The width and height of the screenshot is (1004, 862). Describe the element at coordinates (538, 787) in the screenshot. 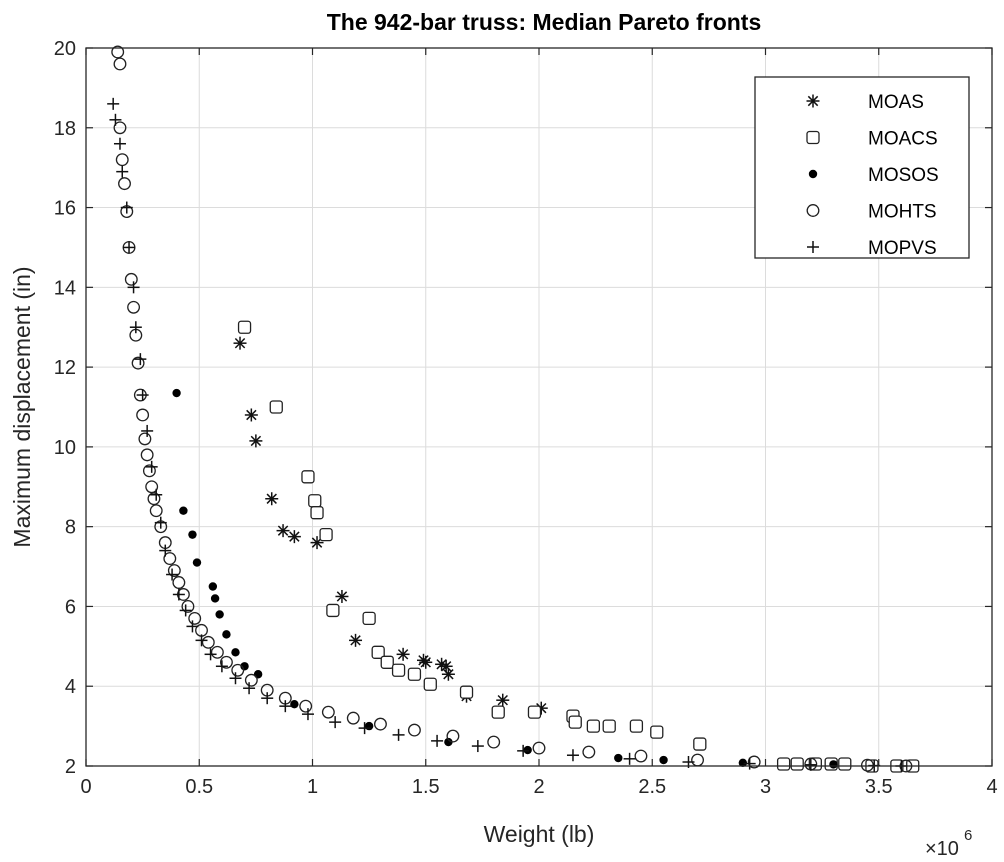

I see `x-tick-label: 2` at that location.